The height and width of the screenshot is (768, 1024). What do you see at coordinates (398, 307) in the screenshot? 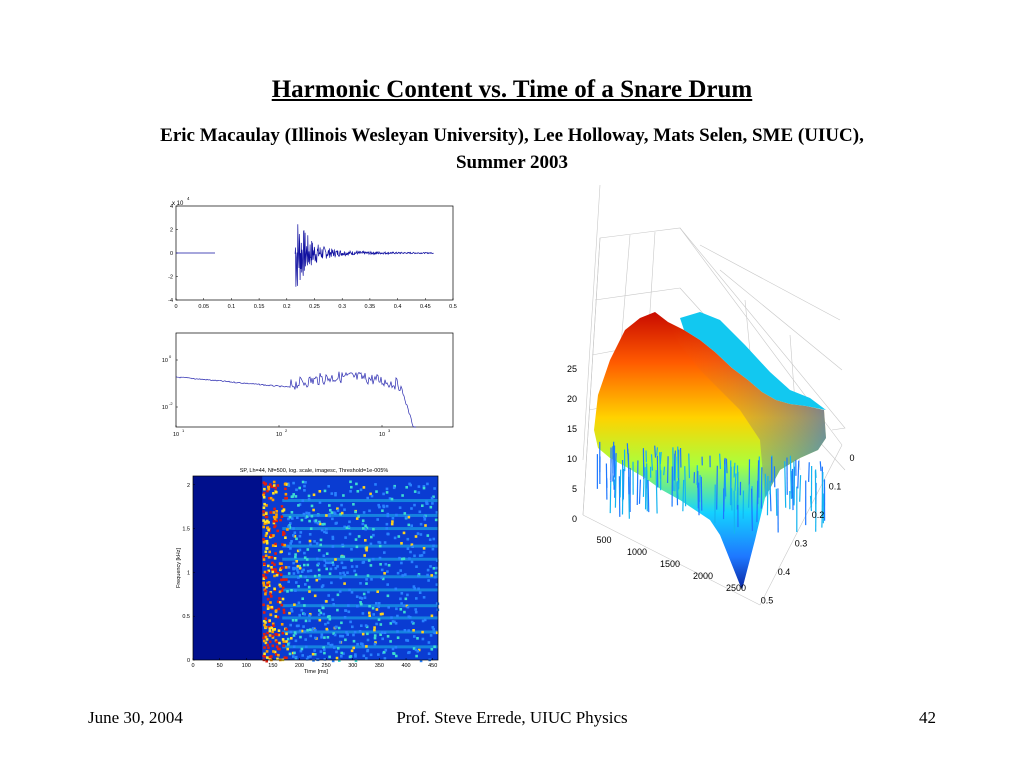
I see `waveform-x-tick-label: 0.4` at bounding box center [398, 307].